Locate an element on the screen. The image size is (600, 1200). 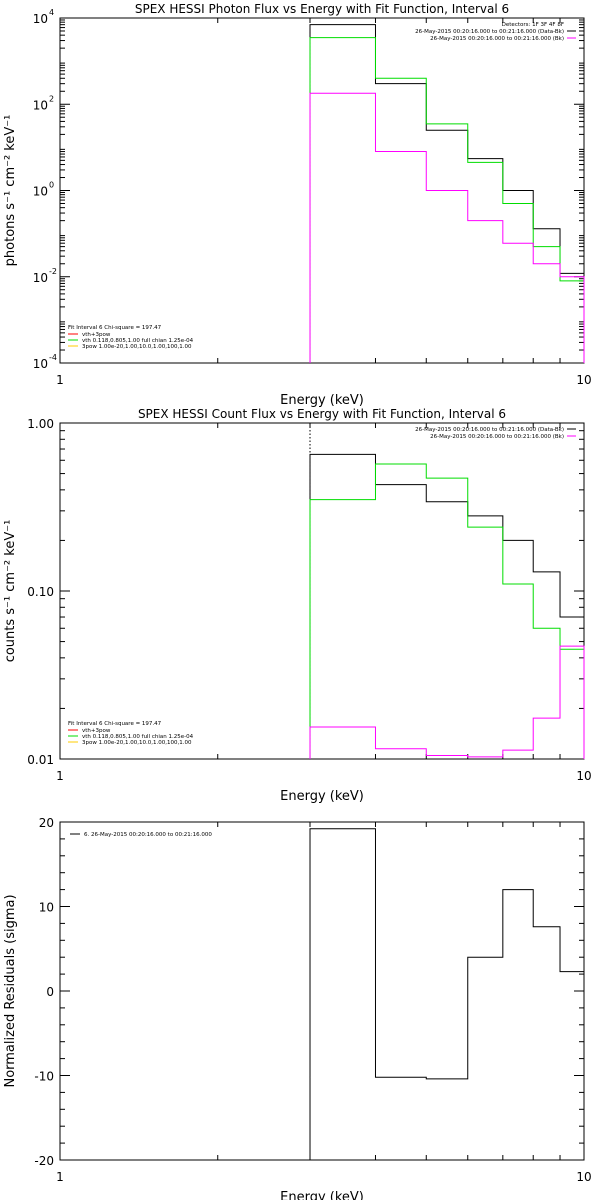
y-axis-label: Normalized Residuals (sigma) is located at coordinates (10, 990).